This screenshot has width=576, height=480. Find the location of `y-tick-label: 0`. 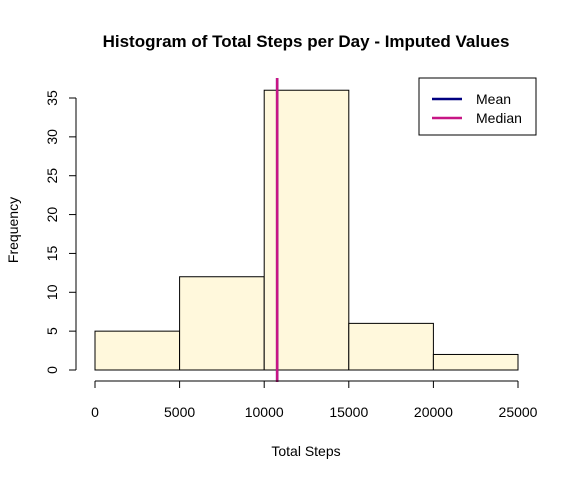

y-tick-label: 0 is located at coordinates (52, 370).